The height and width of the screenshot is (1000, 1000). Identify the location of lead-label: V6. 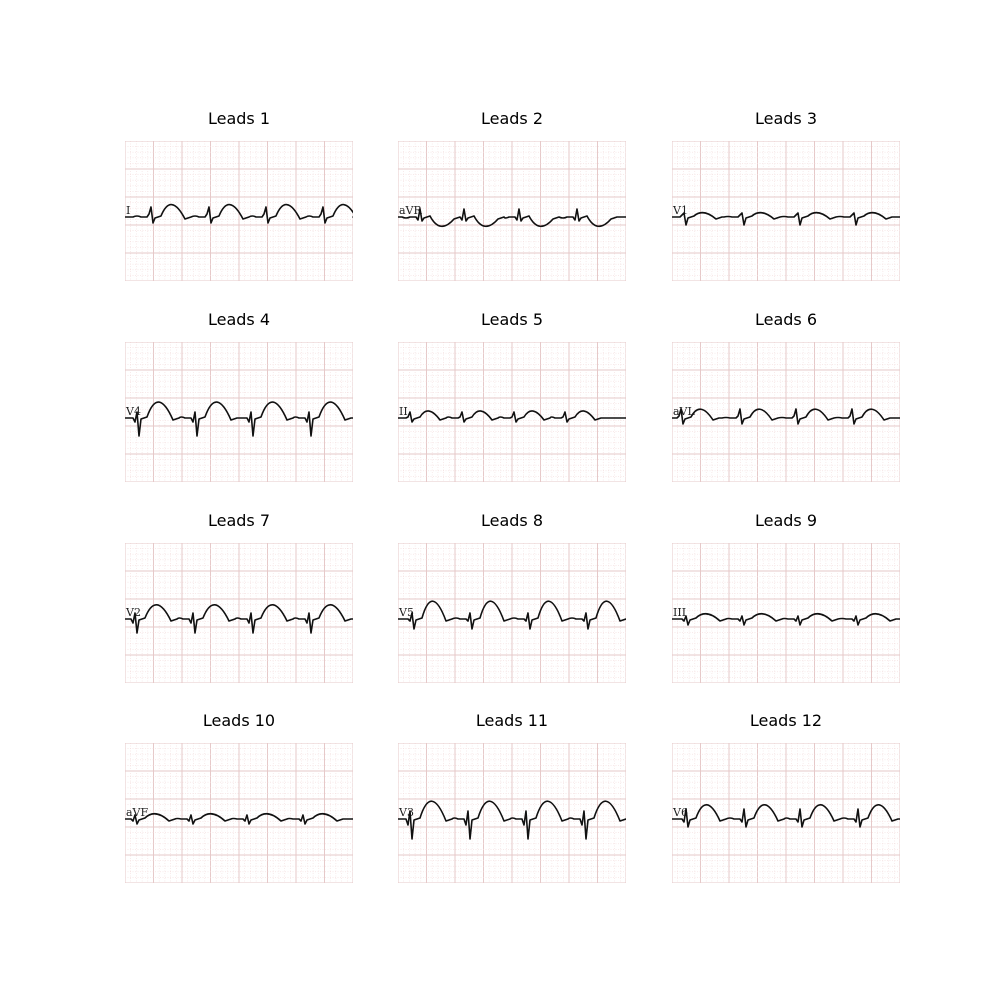
(680, 812).